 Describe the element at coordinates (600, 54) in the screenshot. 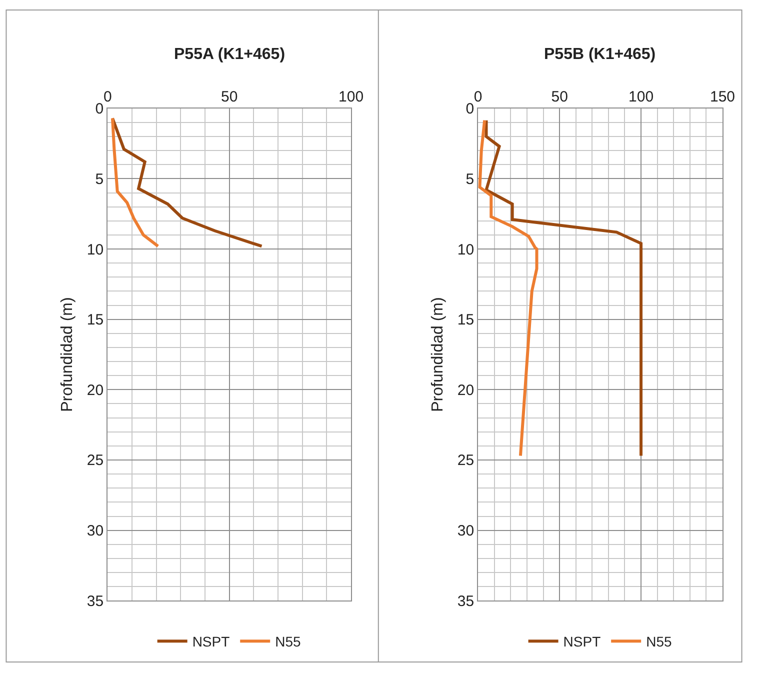

I see `chart-title: P55B (K1+465)` at that location.